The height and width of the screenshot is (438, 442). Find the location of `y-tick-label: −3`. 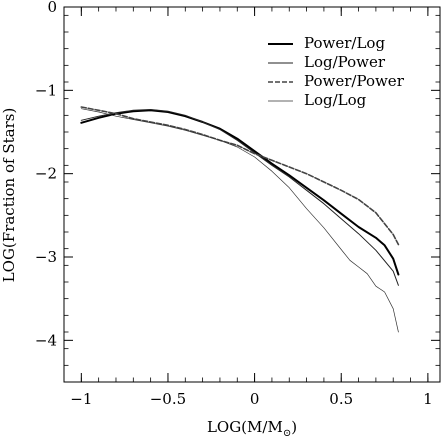

y-tick-label: −3 is located at coordinates (46, 257).